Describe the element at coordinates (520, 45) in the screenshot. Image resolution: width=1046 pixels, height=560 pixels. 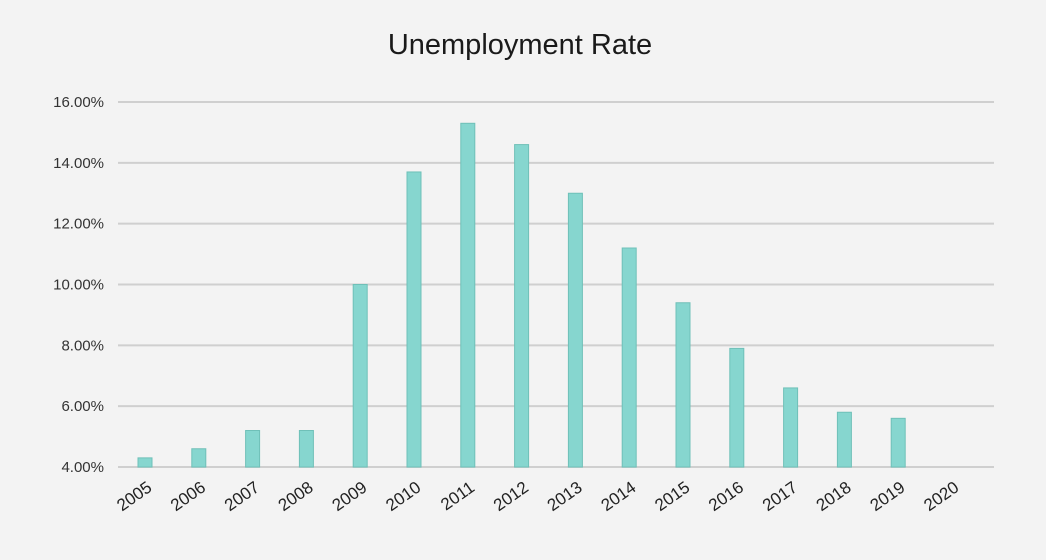
I see `chart-title: Unemployment Rate` at that location.